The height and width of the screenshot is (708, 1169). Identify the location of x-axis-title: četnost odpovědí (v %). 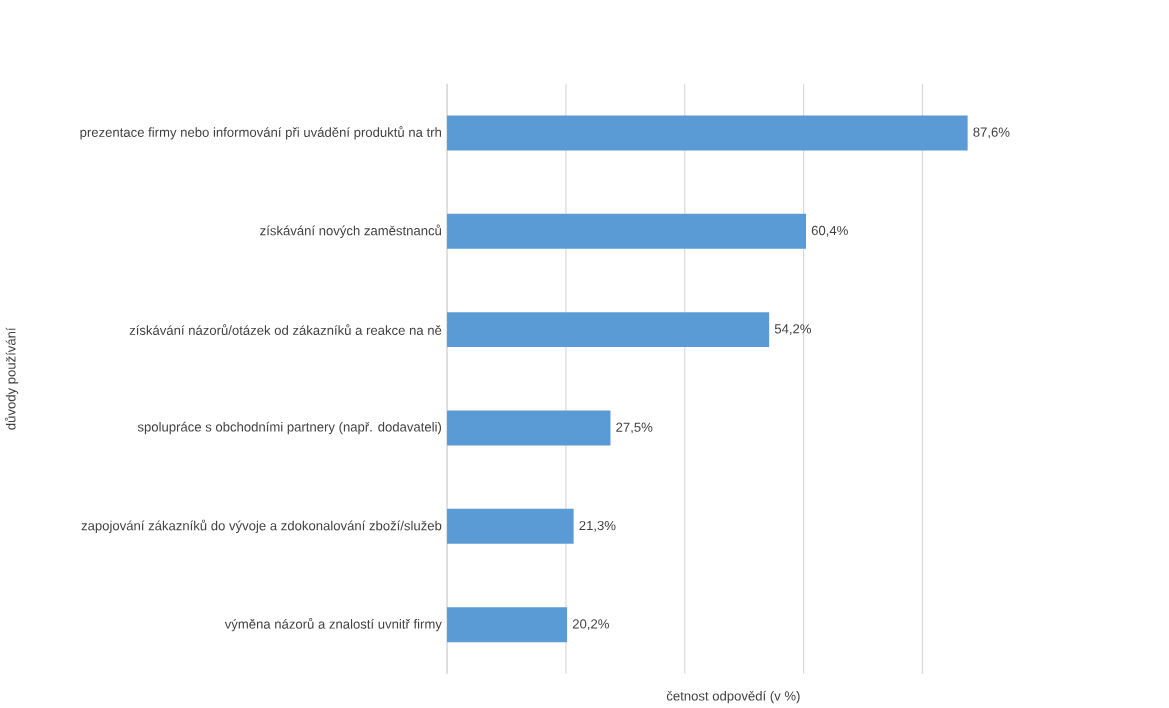
(733, 697).